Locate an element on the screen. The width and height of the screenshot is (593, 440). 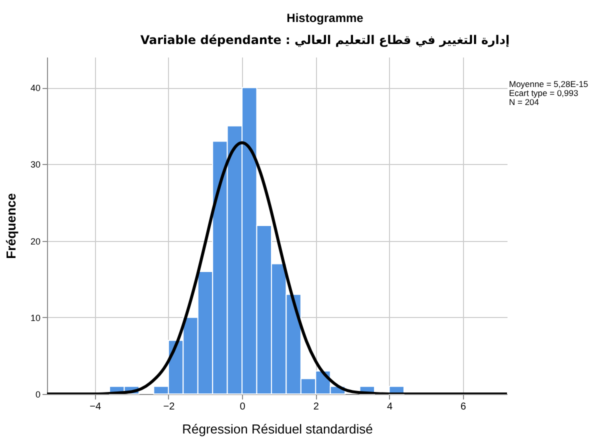
x-tick-label: −4 is located at coordinates (96, 407).